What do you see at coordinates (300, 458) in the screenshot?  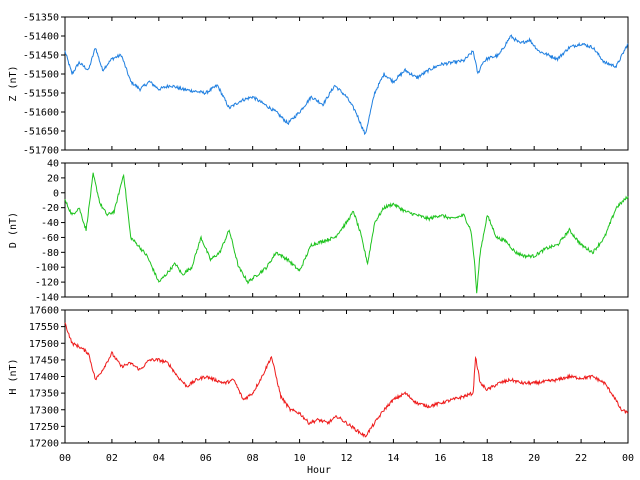 I see `x-tick-label: 10` at bounding box center [300, 458].